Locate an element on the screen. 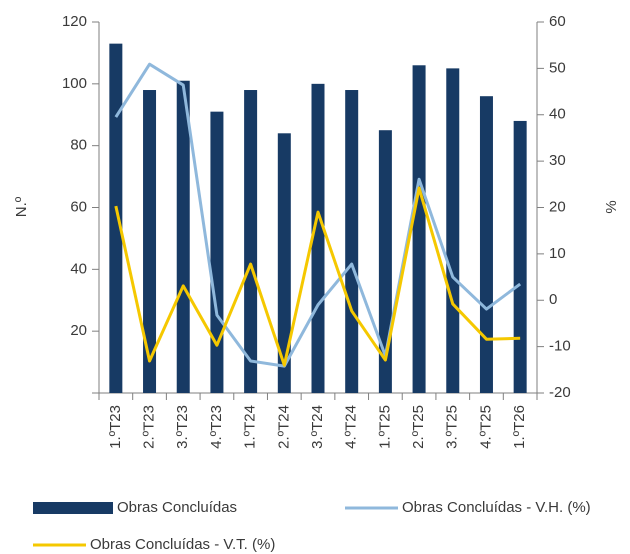 This screenshot has width=630, height=554. y-tick-label: 20 is located at coordinates (78, 330).